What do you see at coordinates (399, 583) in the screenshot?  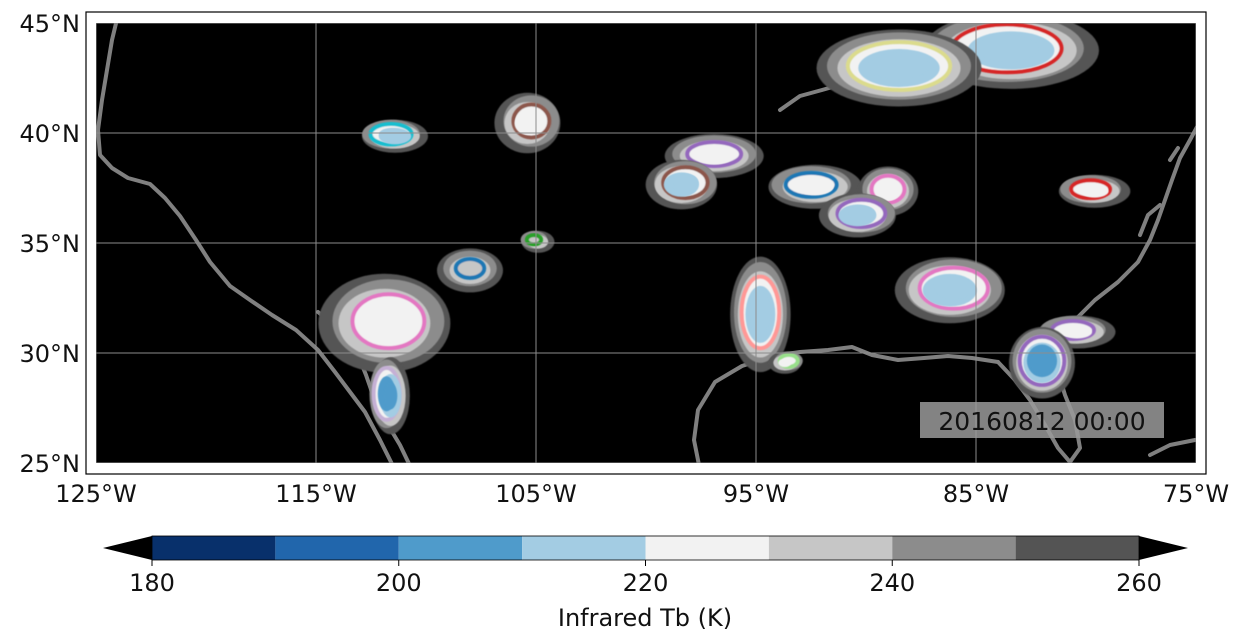 I see `colorbar-tick-label: 200` at bounding box center [399, 583].